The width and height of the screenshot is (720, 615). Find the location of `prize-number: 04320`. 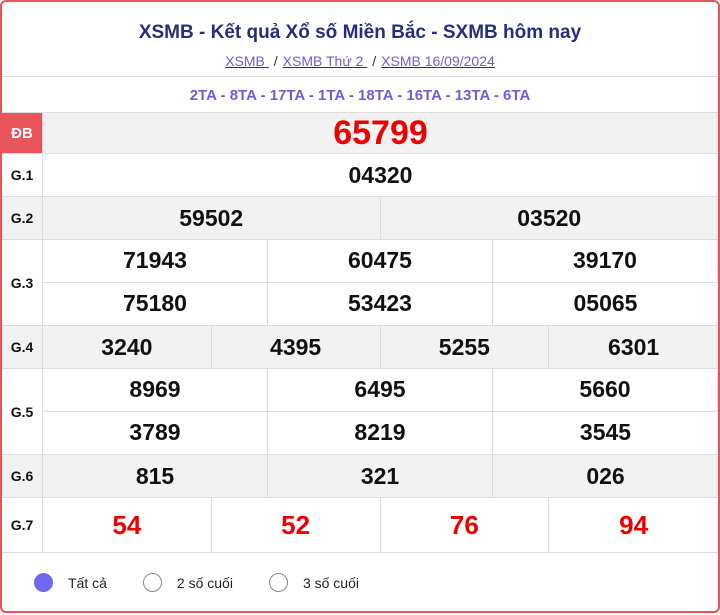

prize-number: 04320 is located at coordinates (380, 174).